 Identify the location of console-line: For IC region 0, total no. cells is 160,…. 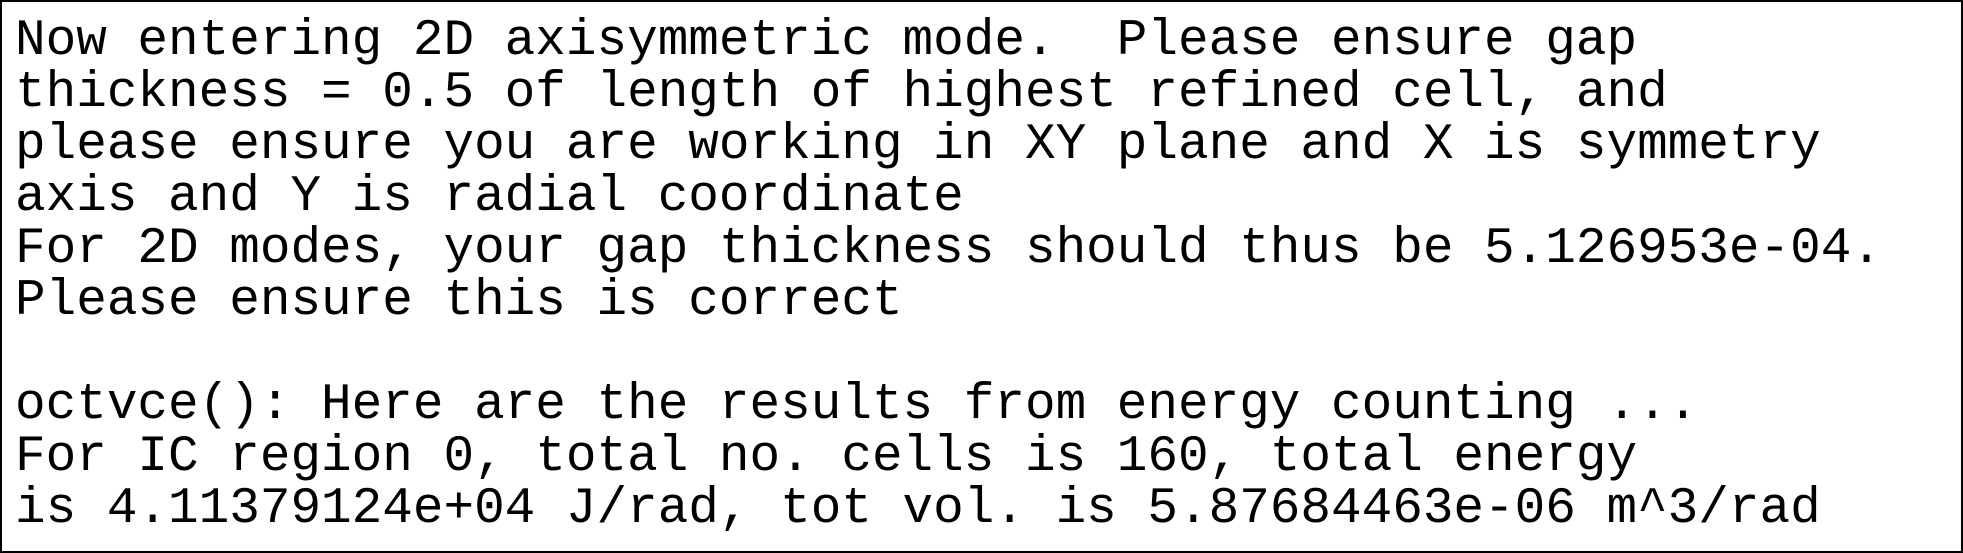
(826, 457).